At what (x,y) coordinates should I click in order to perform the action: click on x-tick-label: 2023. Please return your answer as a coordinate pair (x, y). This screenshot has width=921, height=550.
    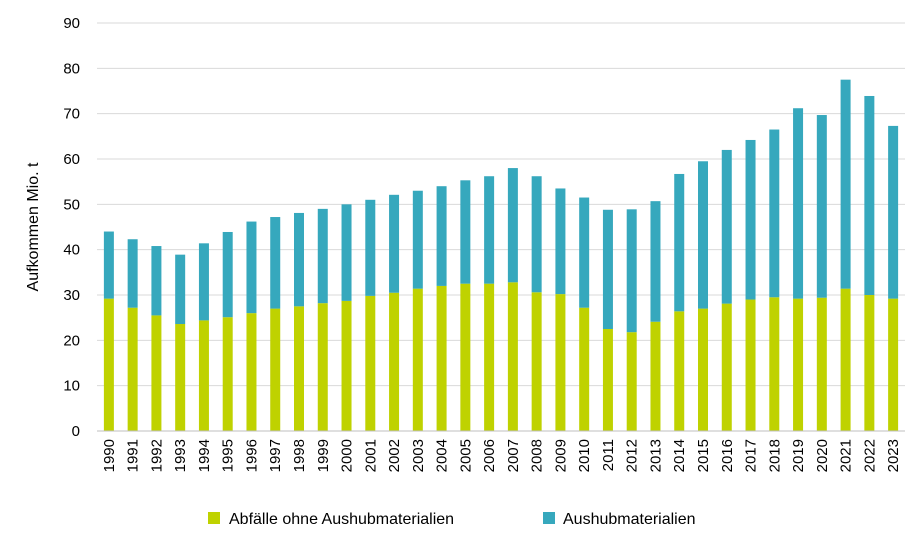
    Looking at the image, I should click on (893, 455).